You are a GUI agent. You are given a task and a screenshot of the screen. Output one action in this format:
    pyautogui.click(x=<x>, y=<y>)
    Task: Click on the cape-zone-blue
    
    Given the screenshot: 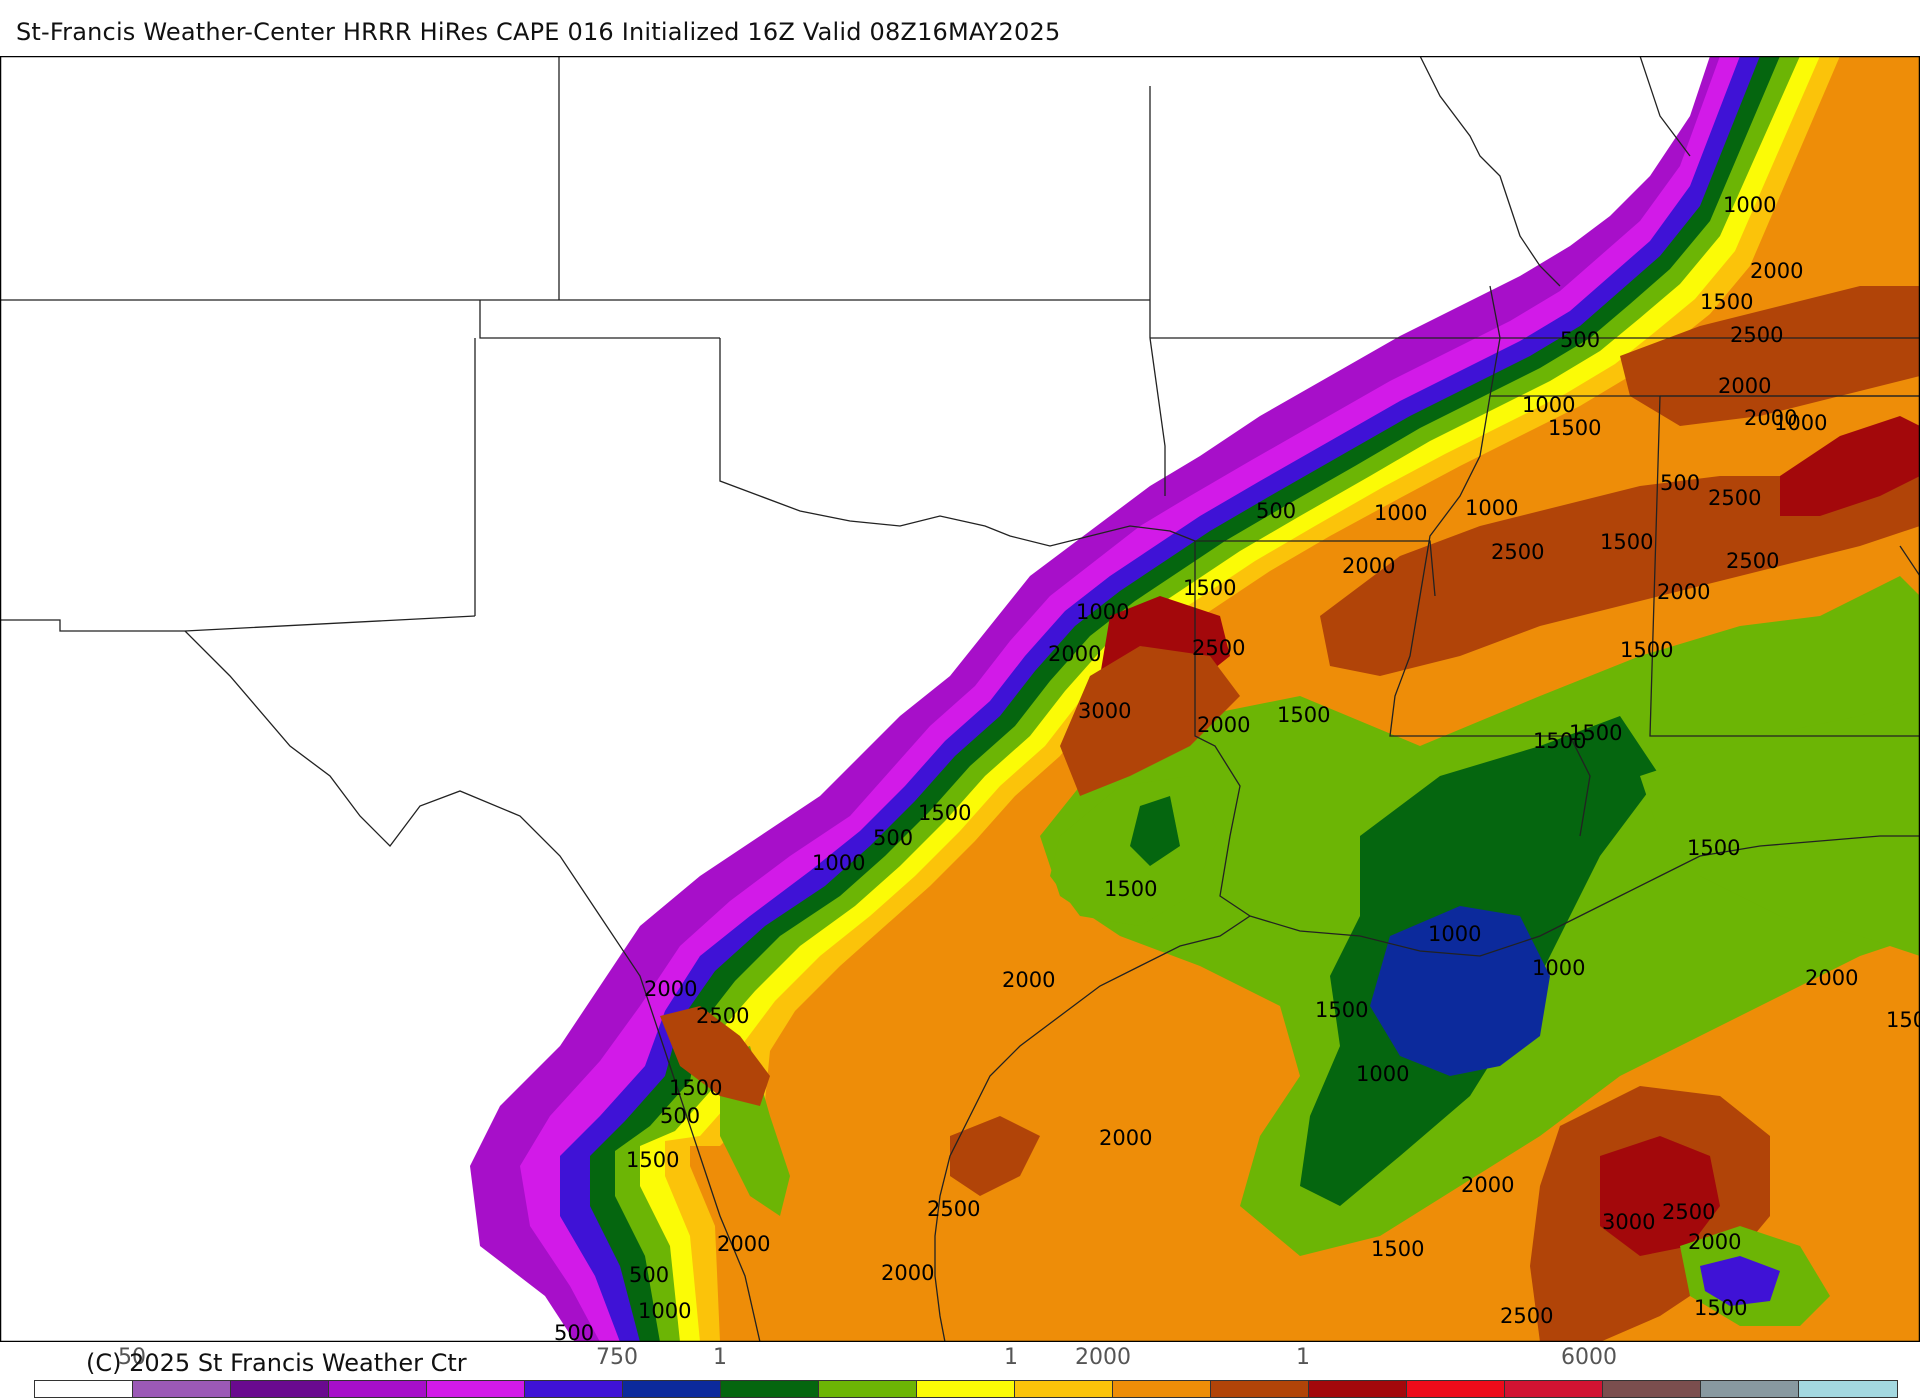 What is the action you would take?
    pyautogui.click(x=1460, y=991)
    